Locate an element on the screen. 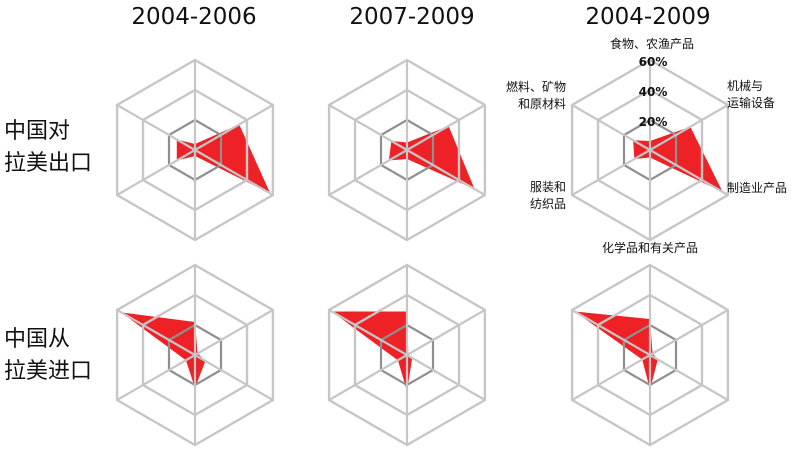  axis-label-fuels-line1: 燃料、矿物 is located at coordinates (536, 86).